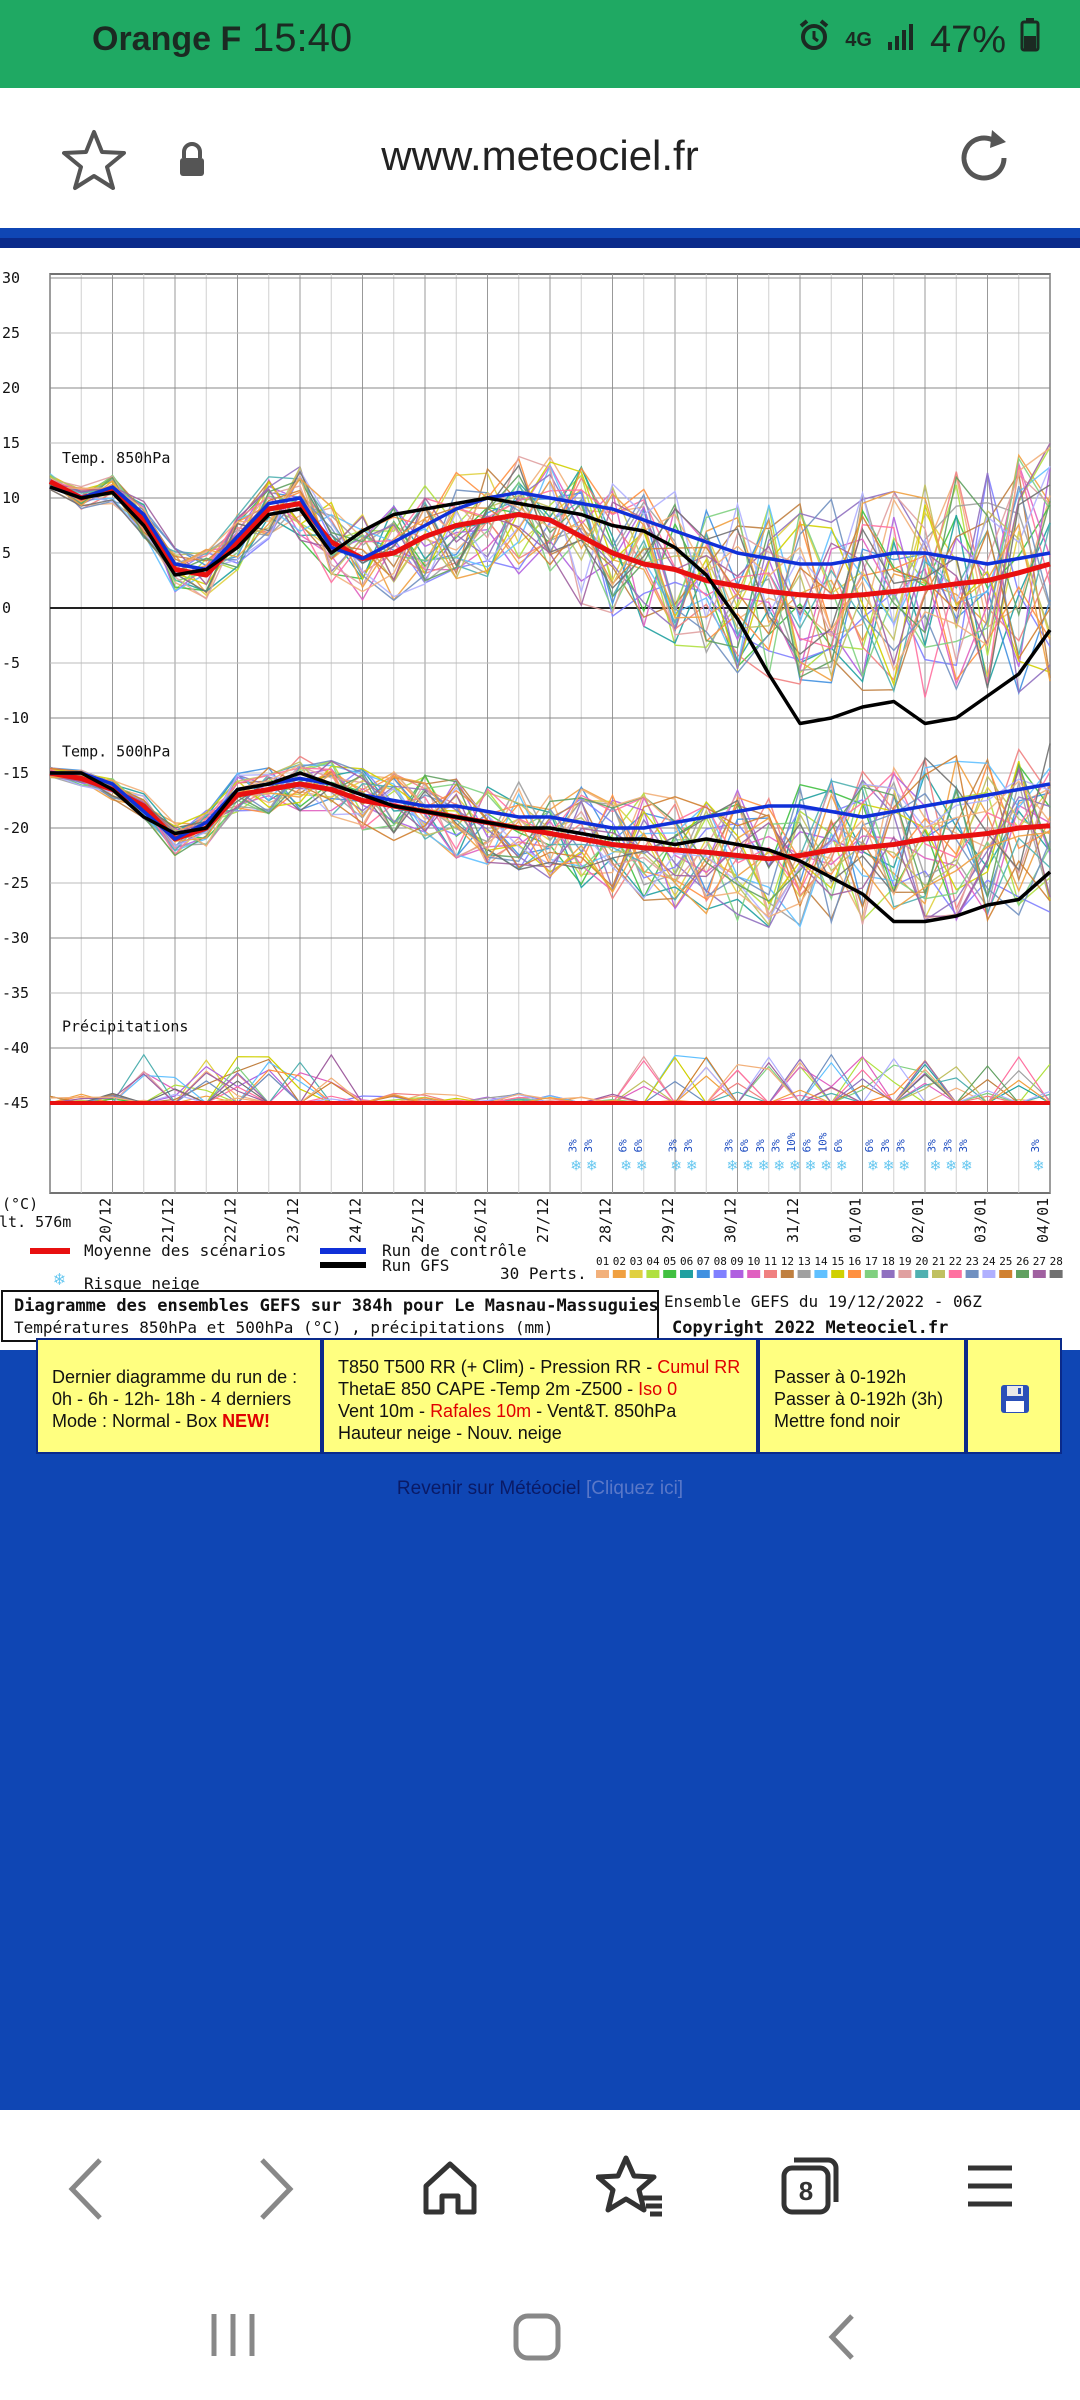  What do you see at coordinates (938, 1261) in the screenshot?
I see `legend-pert-number: 21` at bounding box center [938, 1261].